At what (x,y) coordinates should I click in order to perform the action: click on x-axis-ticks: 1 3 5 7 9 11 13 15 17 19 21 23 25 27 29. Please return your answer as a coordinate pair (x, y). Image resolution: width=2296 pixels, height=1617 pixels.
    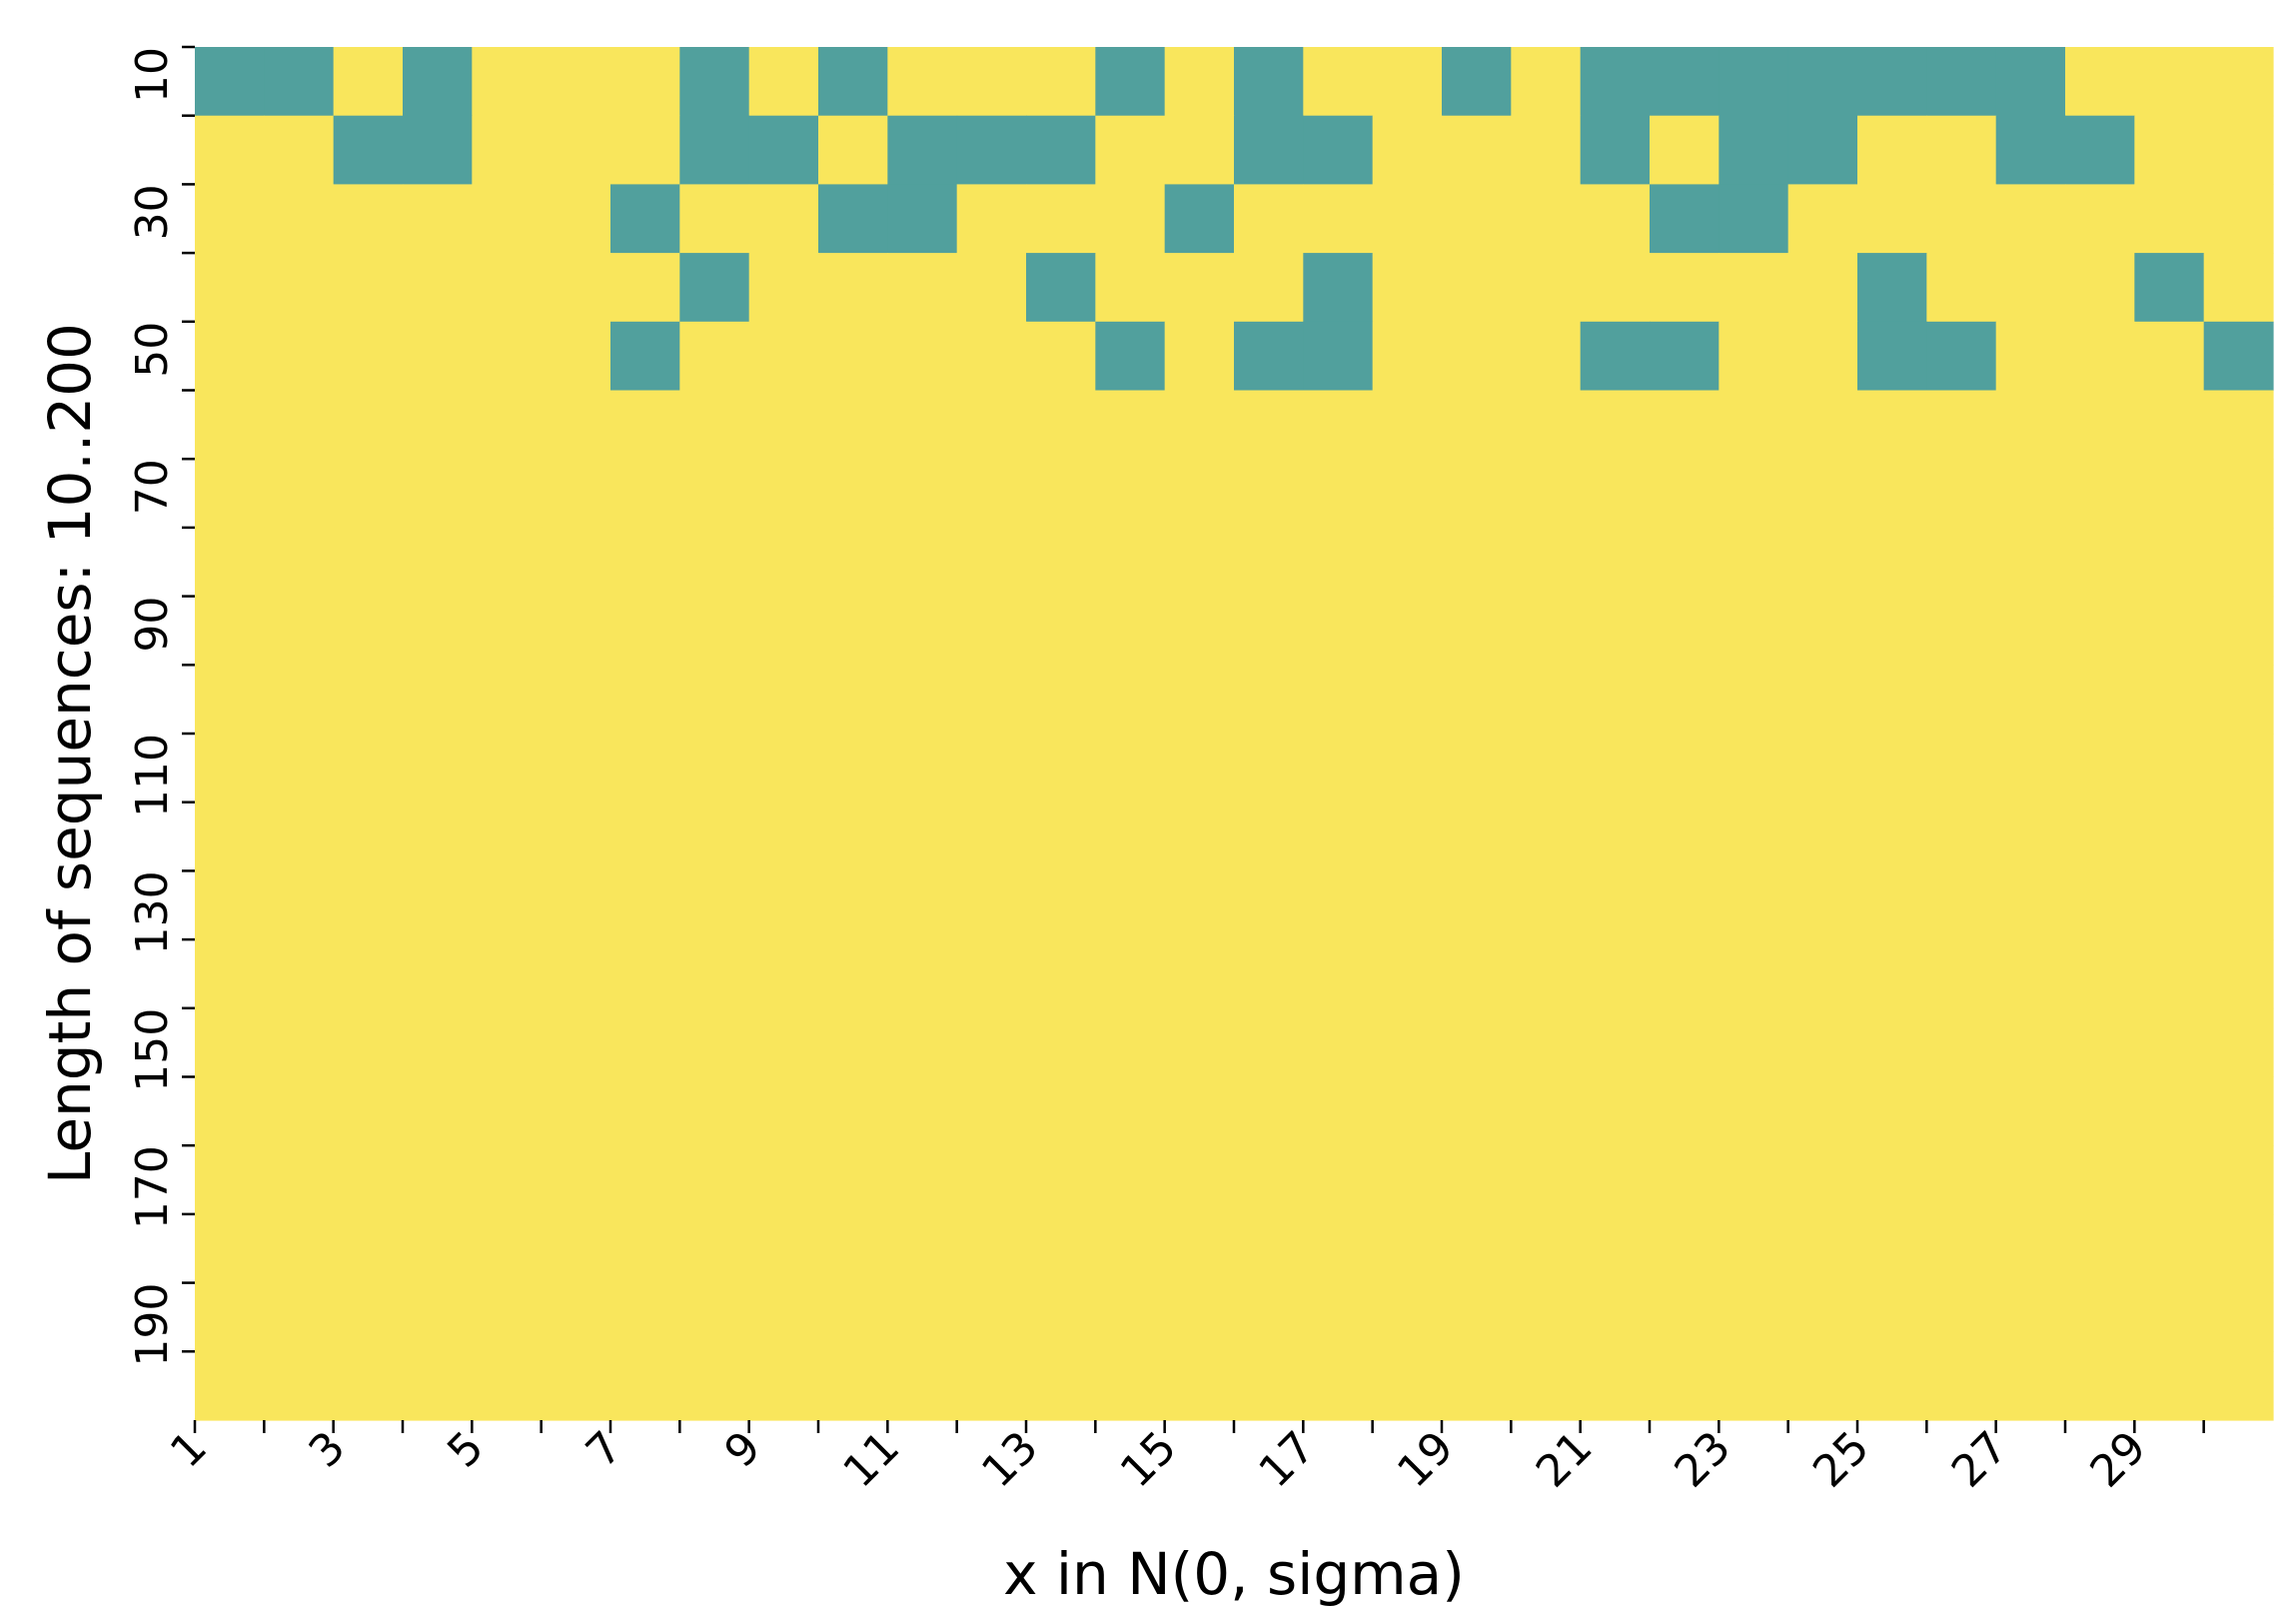
    Looking at the image, I should click on (1183, 1459).